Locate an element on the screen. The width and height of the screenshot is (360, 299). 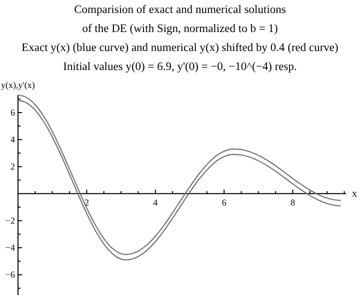
x-tick-label: 6 is located at coordinates (224, 203).